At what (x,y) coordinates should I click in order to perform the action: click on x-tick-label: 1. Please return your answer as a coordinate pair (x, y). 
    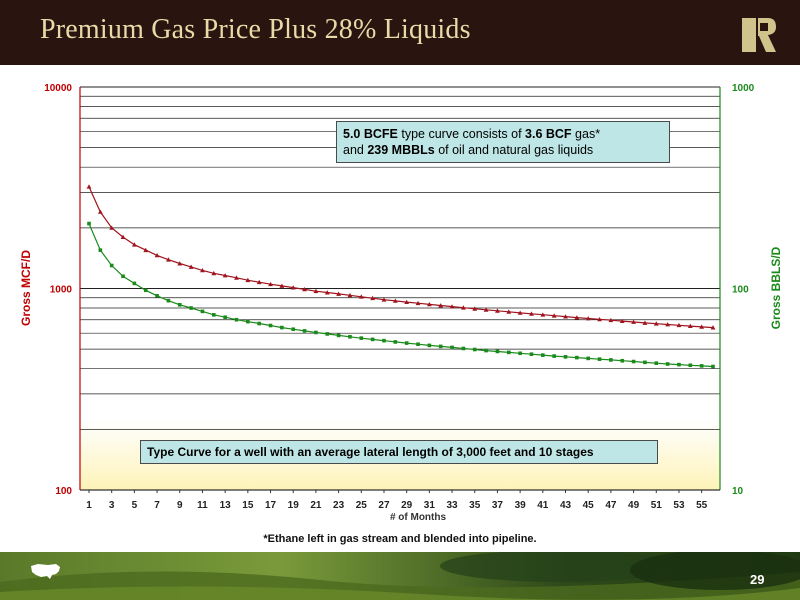
    Looking at the image, I should click on (89, 505).